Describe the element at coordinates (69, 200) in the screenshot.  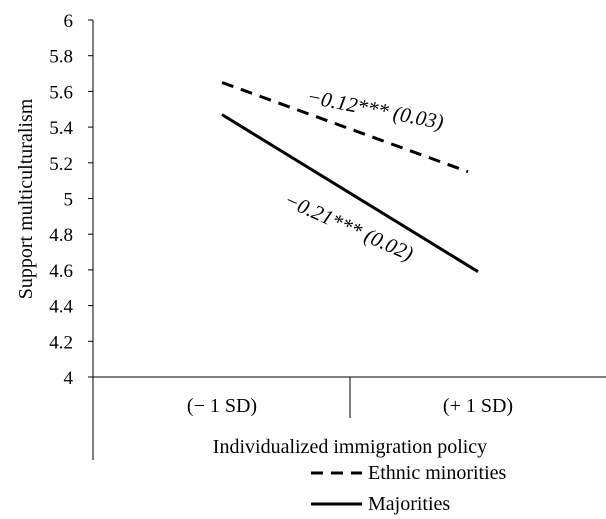
I see `y-tick-label: 5` at that location.